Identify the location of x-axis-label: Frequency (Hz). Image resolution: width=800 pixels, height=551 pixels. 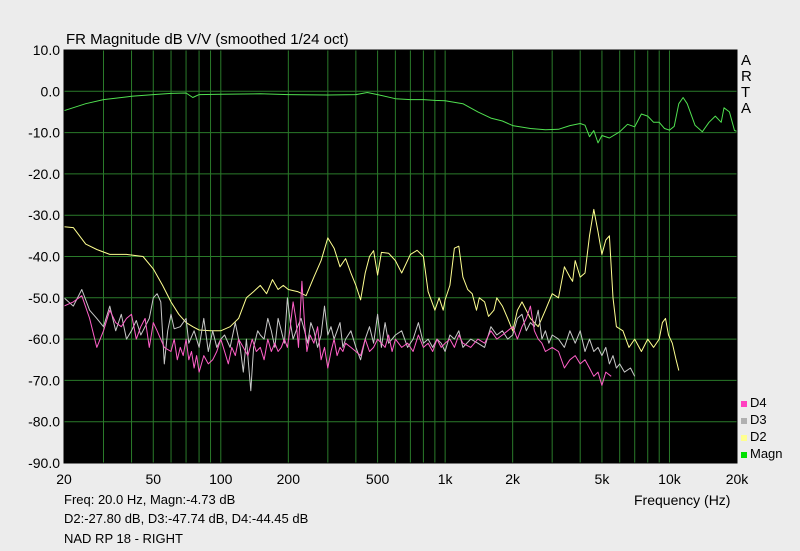
(682, 500).